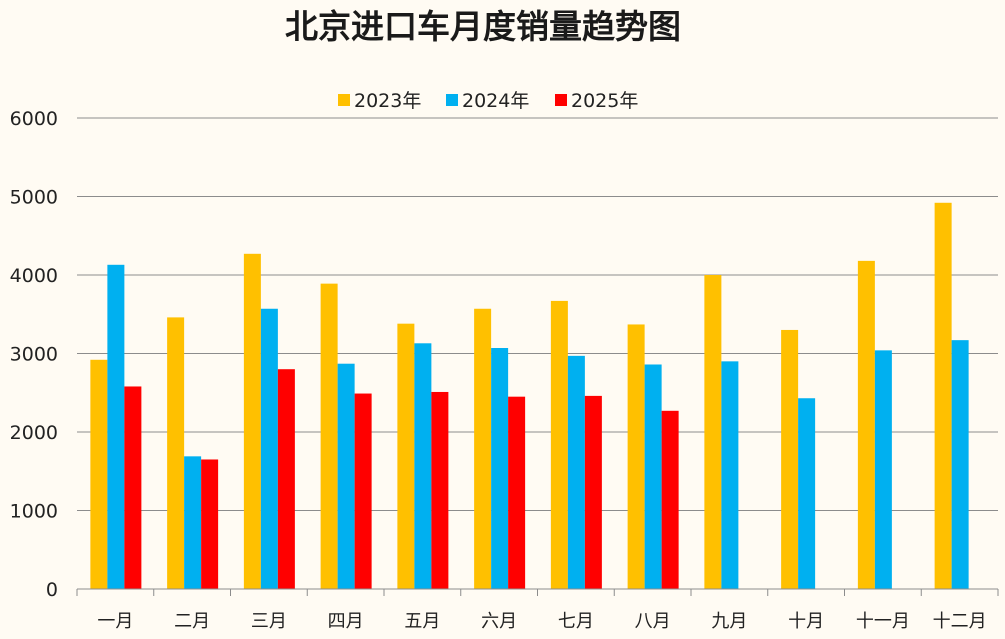 The height and width of the screenshot is (639, 1005). I want to click on x-tick-label: 八月, so click(653, 621).